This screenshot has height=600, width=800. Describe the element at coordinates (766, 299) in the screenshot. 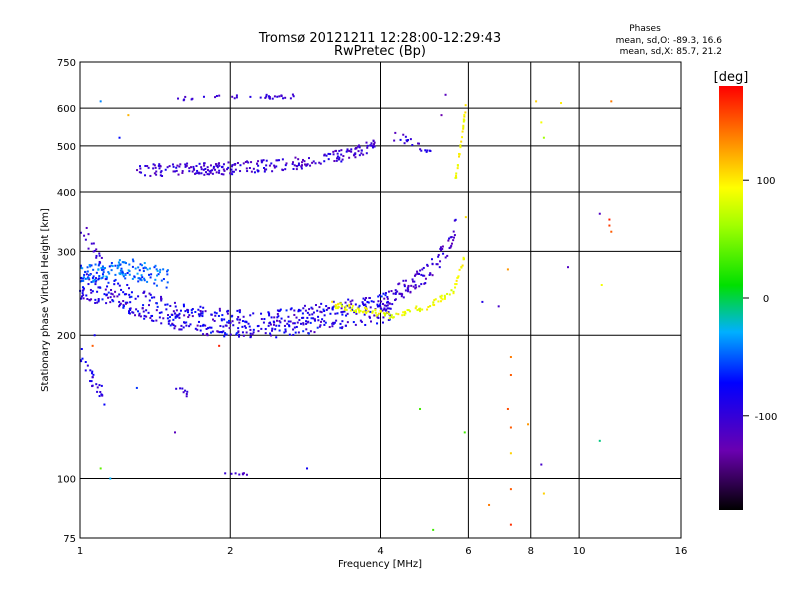

I see `colorbar-tick-label: 0` at that location.